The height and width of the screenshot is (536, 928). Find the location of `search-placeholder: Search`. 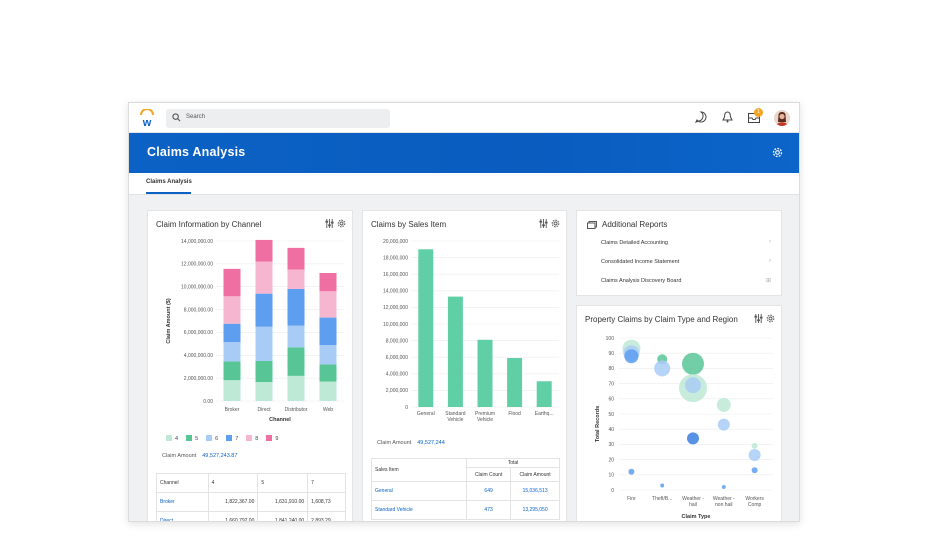

search-placeholder: Search is located at coordinates (196, 117).